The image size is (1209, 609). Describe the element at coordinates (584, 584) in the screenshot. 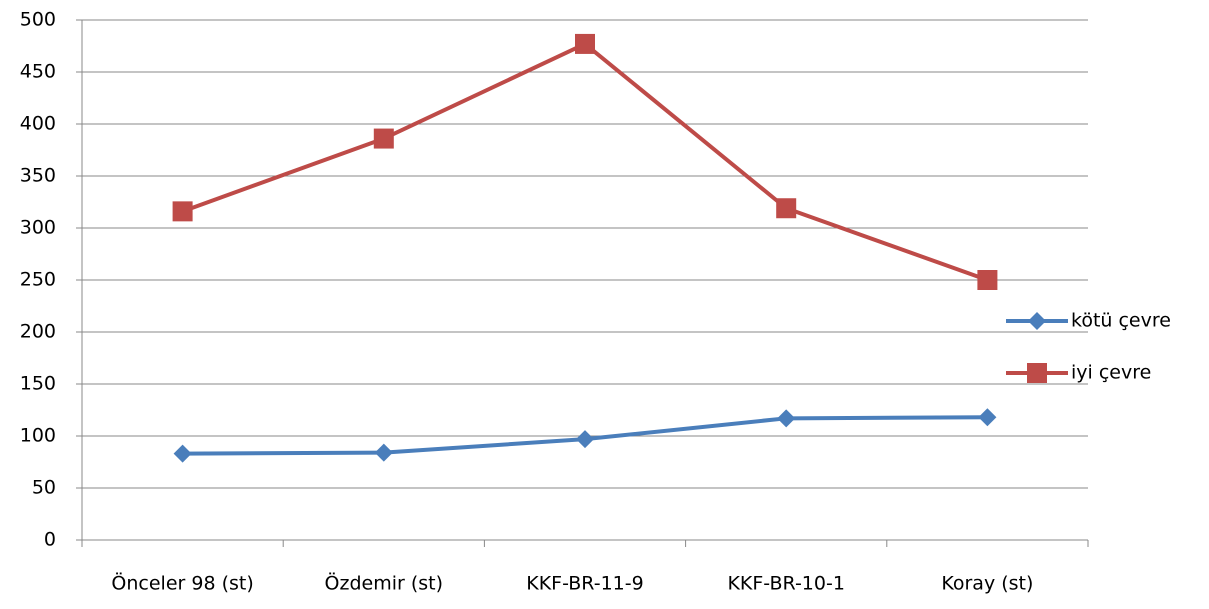

I see `x-tick-label: KKF-BR-11-9` at that location.